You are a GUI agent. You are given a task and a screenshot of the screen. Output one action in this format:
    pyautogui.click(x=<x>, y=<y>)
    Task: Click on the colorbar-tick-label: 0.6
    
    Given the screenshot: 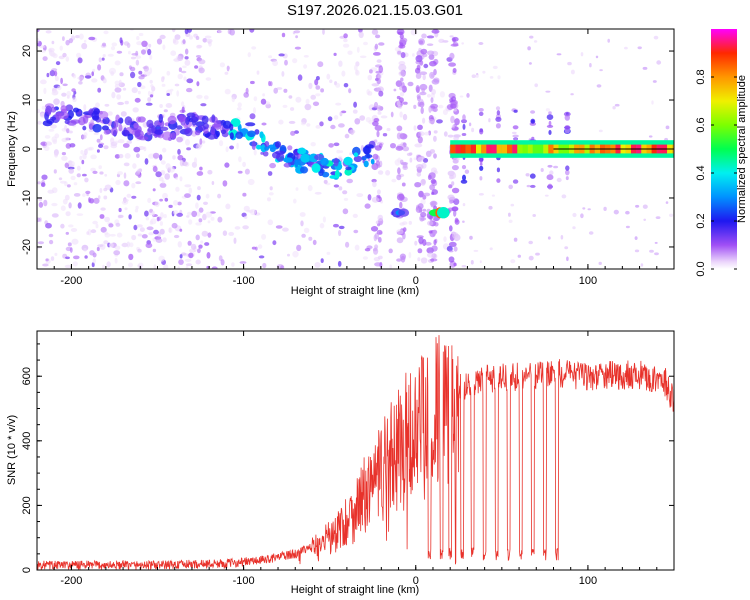 What is the action you would take?
    pyautogui.click(x=701, y=124)
    